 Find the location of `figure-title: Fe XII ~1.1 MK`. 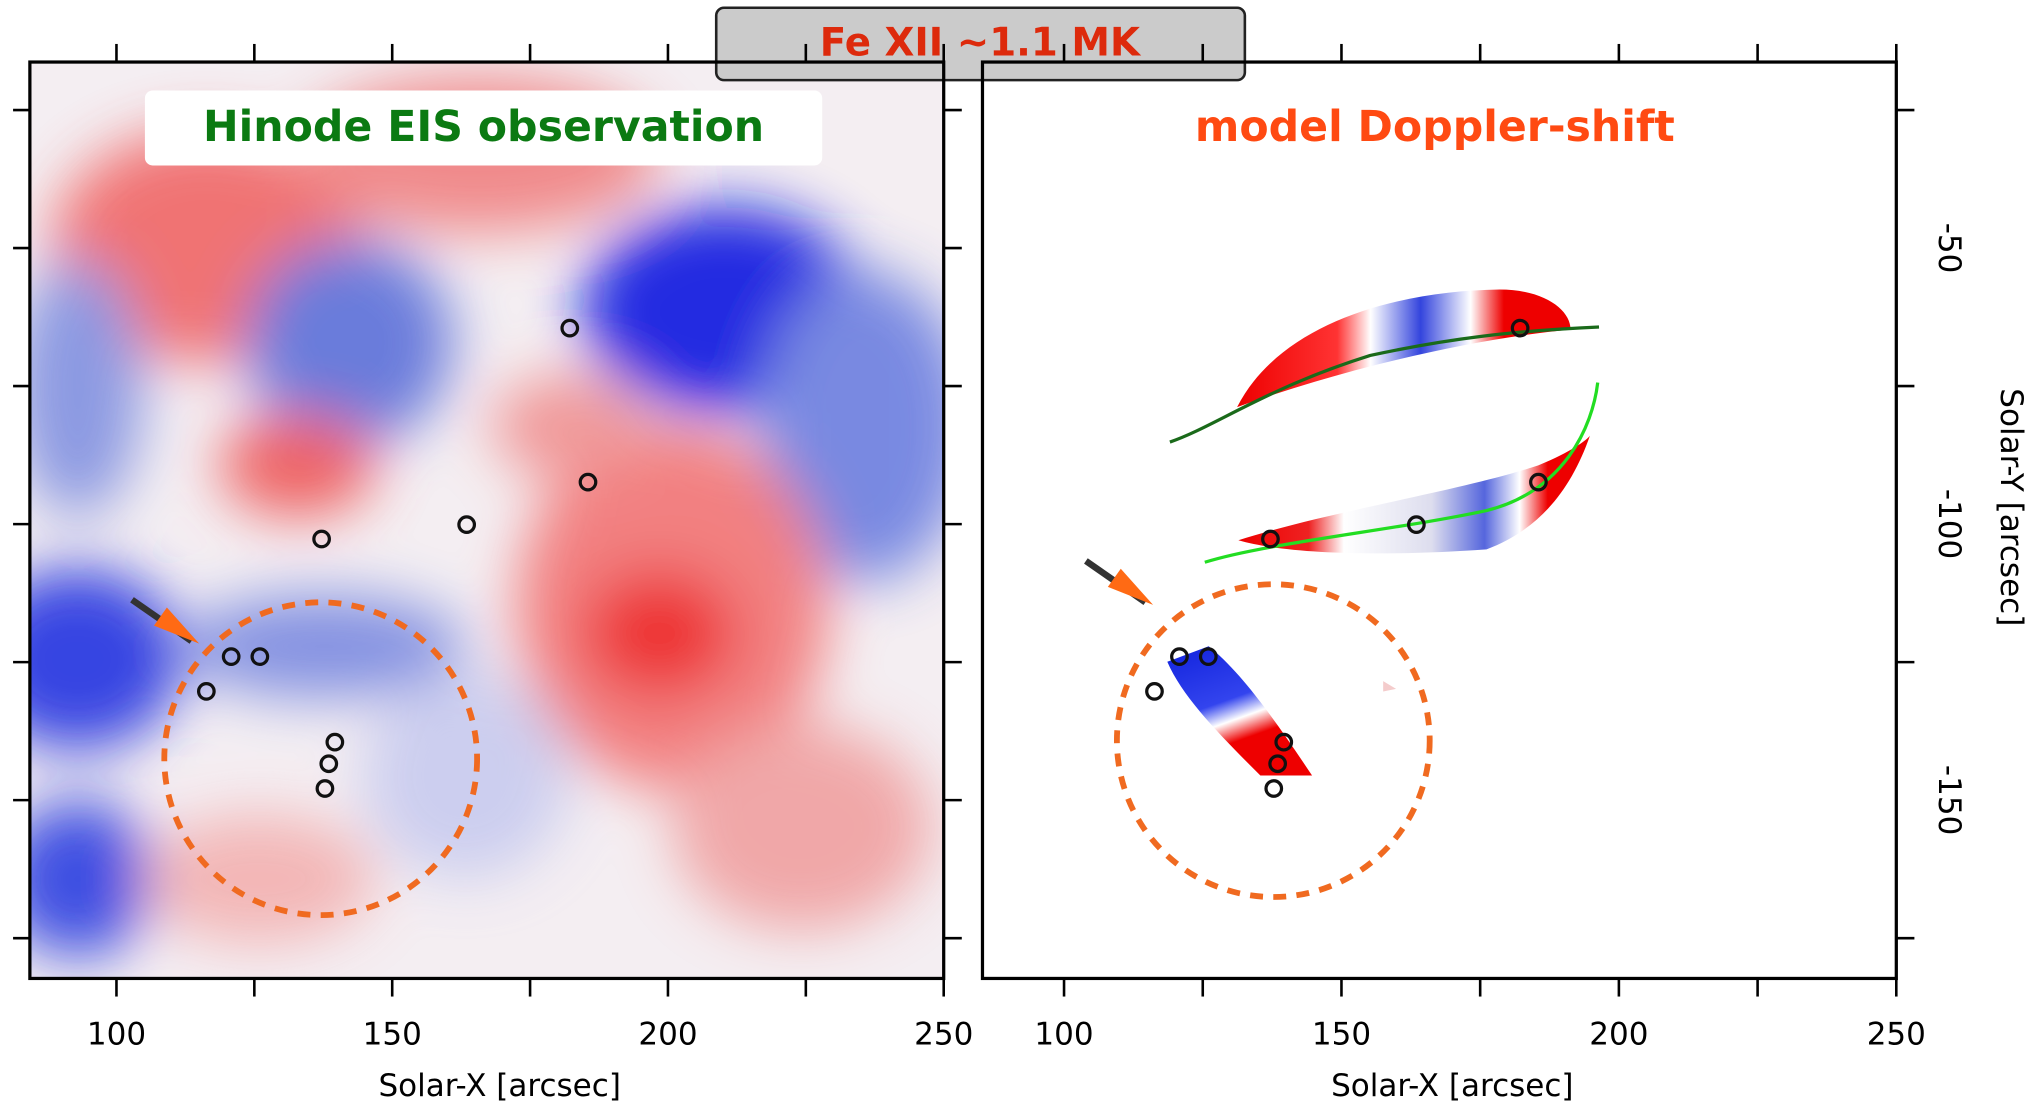

figure-title: Fe XII ~1.1 MK is located at coordinates (981, 43).